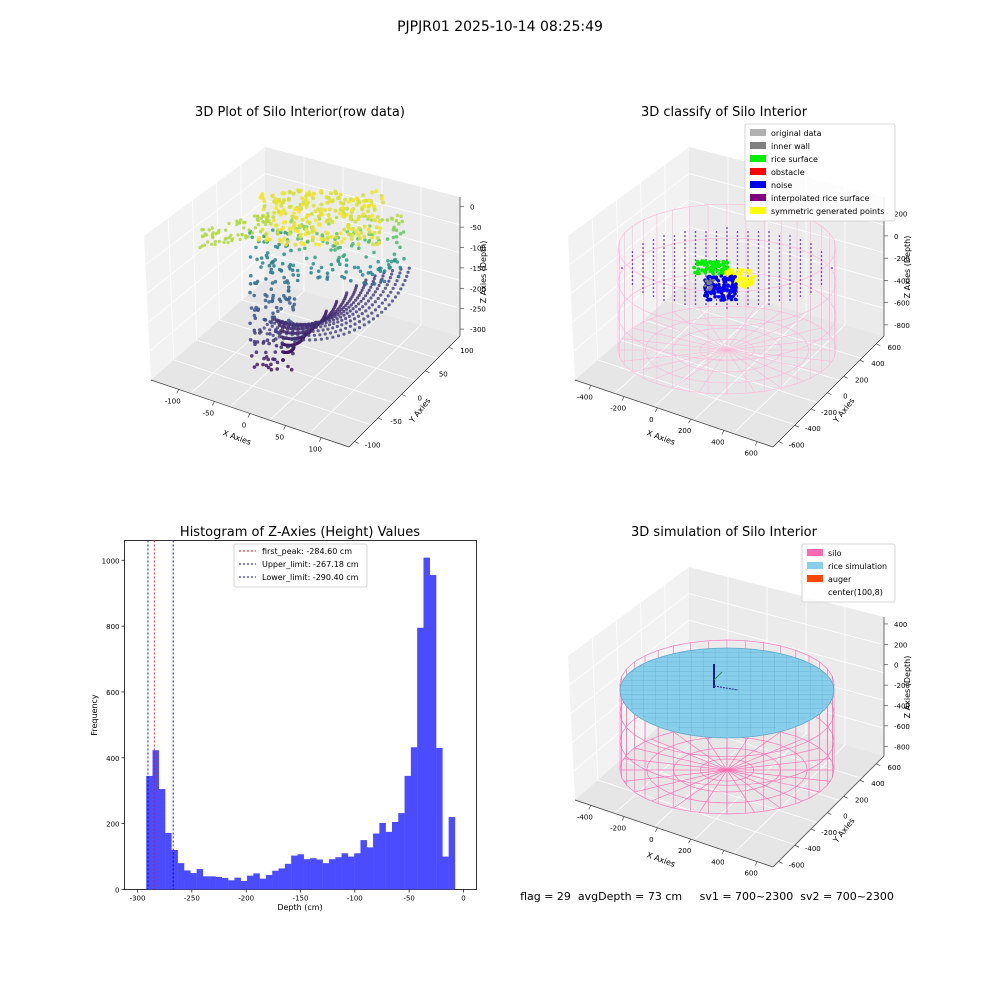 This screenshot has width=1000, height=1000. What do you see at coordinates (723, 432) in the screenshot?
I see `x-tick` at bounding box center [723, 432].